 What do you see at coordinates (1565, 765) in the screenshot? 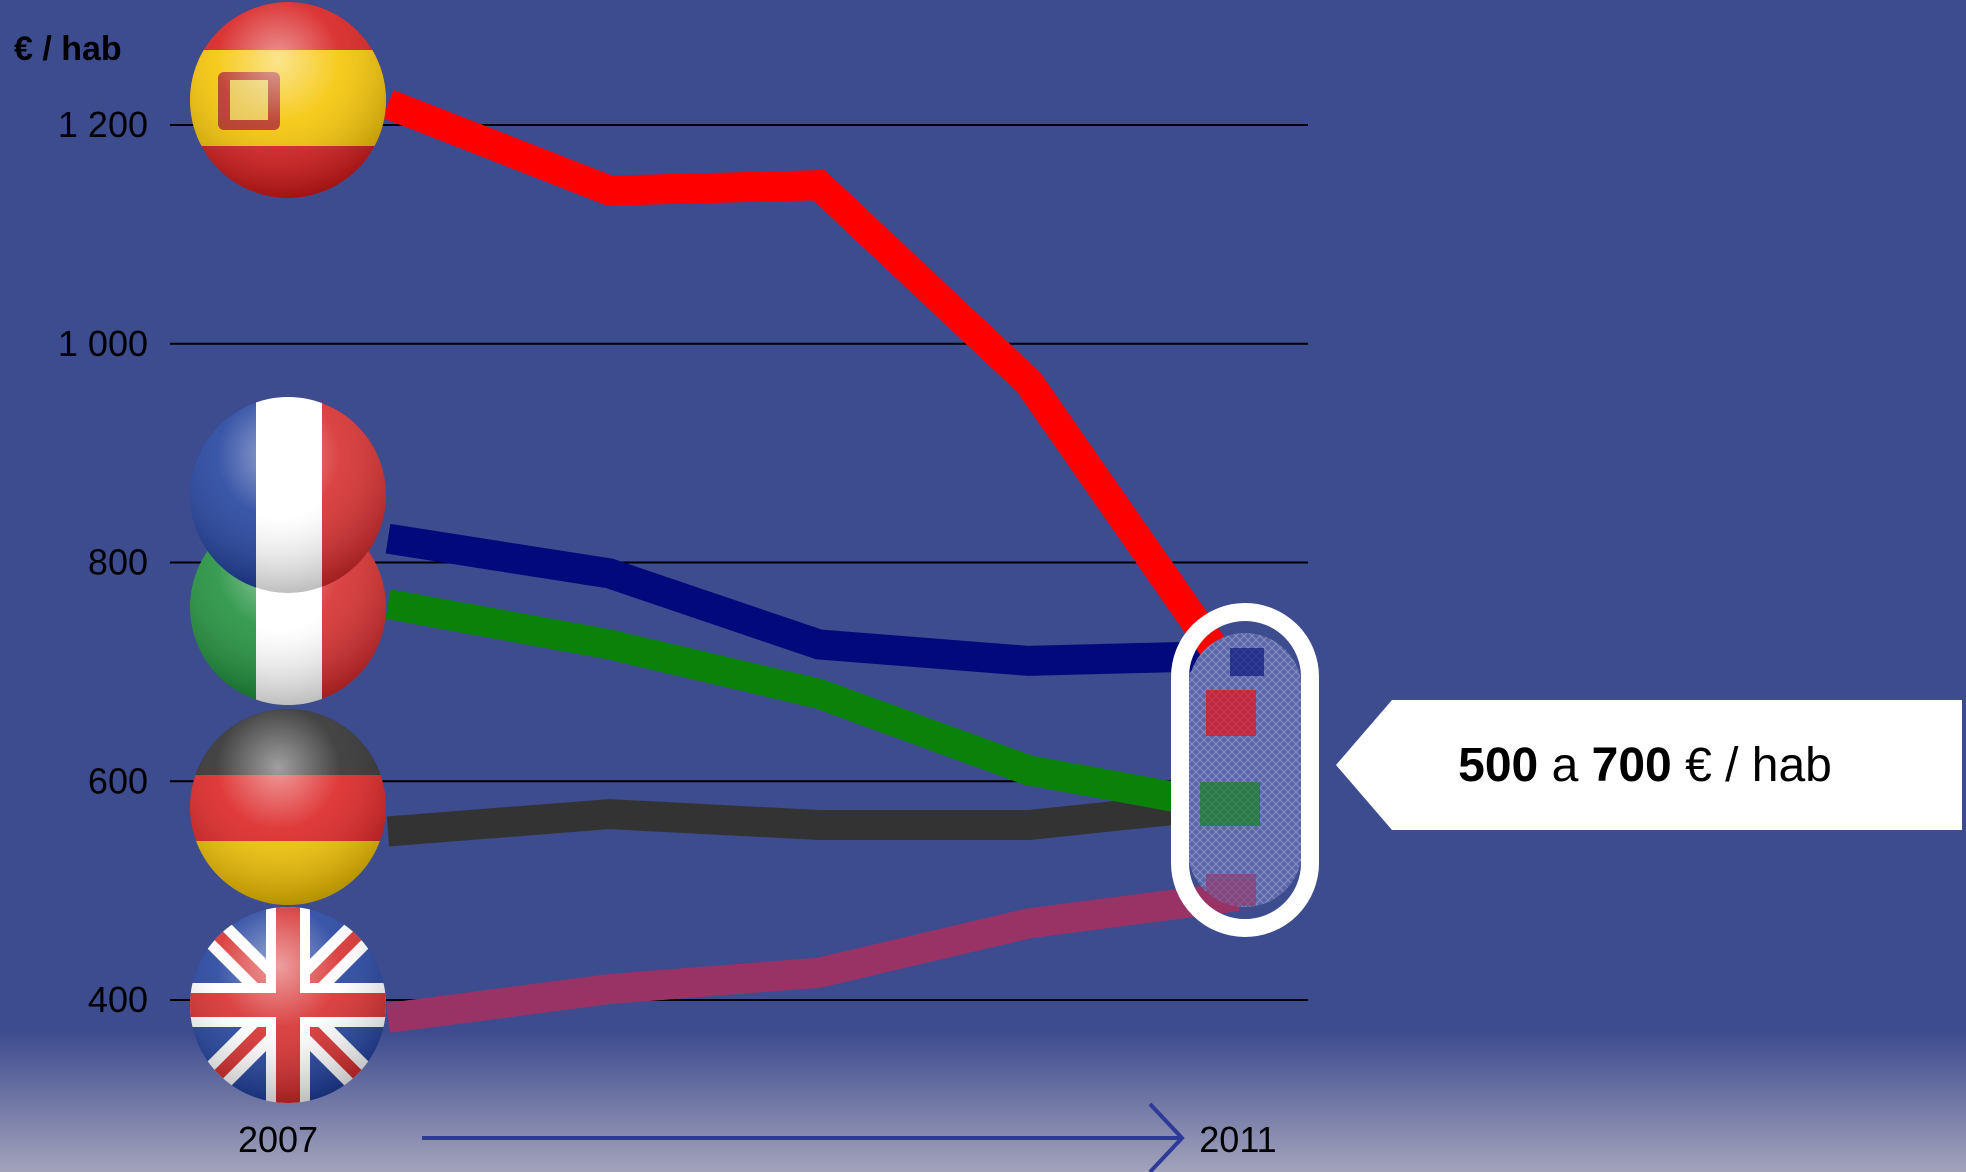
I see `callout-connector: a` at bounding box center [1565, 765].